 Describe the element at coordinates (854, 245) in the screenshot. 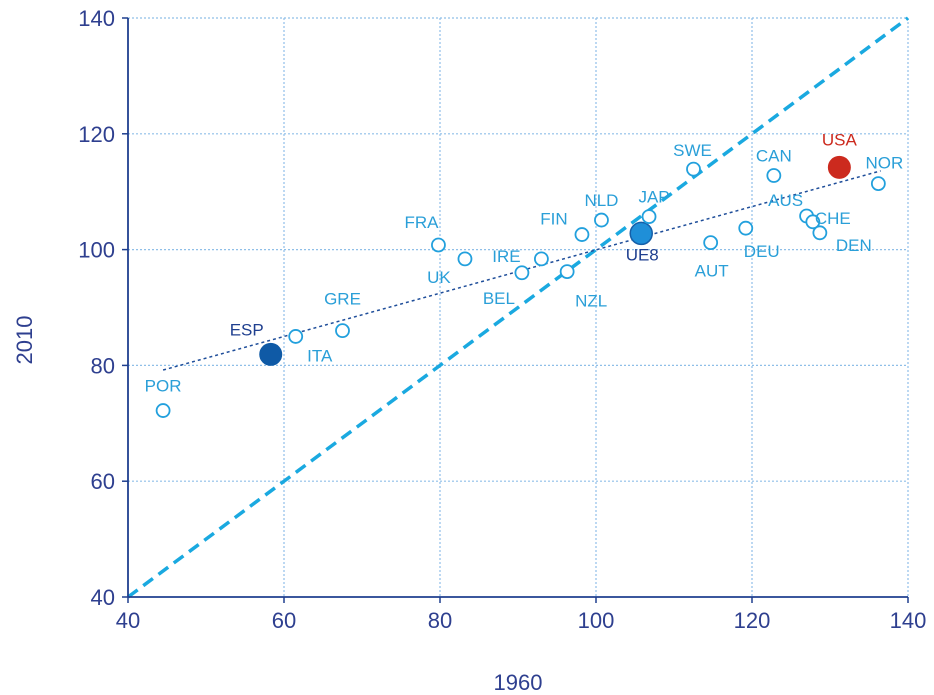

I see `point-label-den: DEN` at that location.